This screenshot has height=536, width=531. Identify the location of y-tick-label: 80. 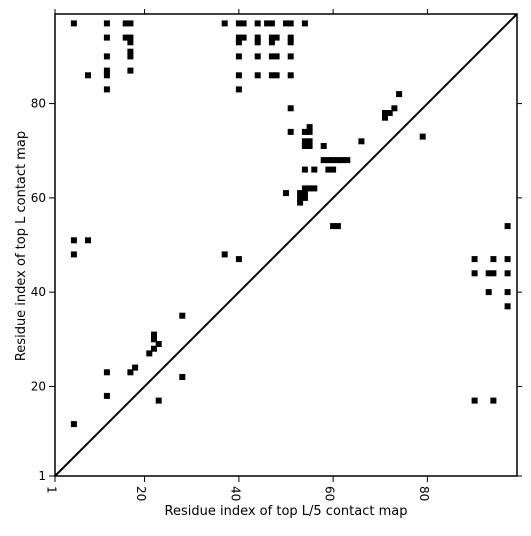
(38, 104).